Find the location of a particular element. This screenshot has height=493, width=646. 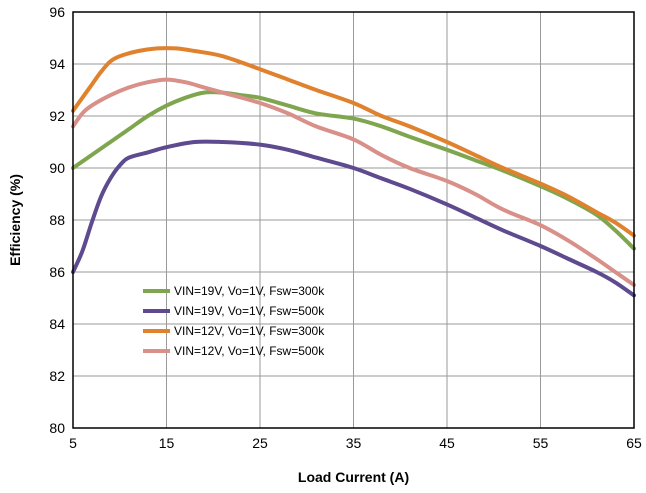

x-tick-label: 65 is located at coordinates (634, 443).